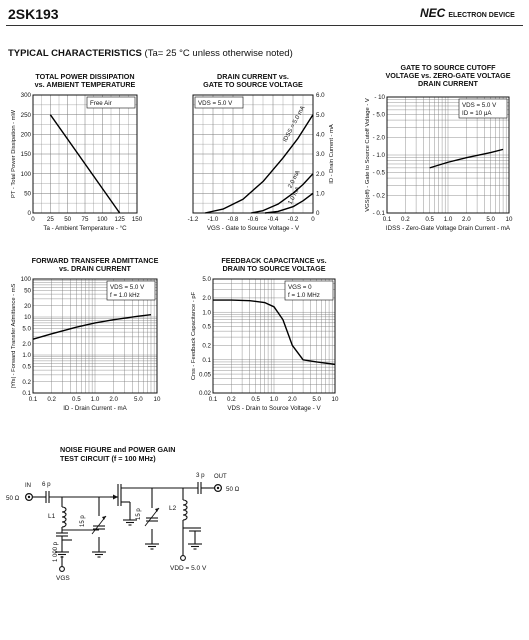 Image resolution: width=529 pixels, height=640 pixels. Describe the element at coordinates (26, 115) in the screenshot. I see `y-tick-label: 250` at that location.